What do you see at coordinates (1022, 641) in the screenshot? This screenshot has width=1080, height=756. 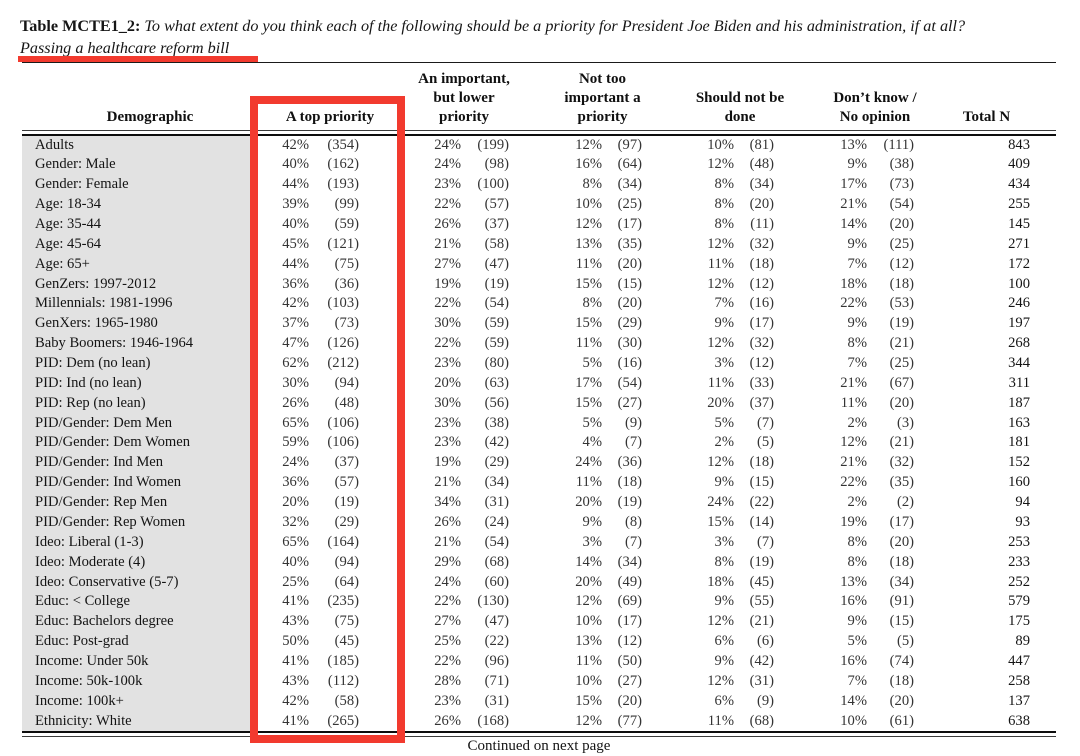 I see `total-n-cell: 89` at bounding box center [1022, 641].